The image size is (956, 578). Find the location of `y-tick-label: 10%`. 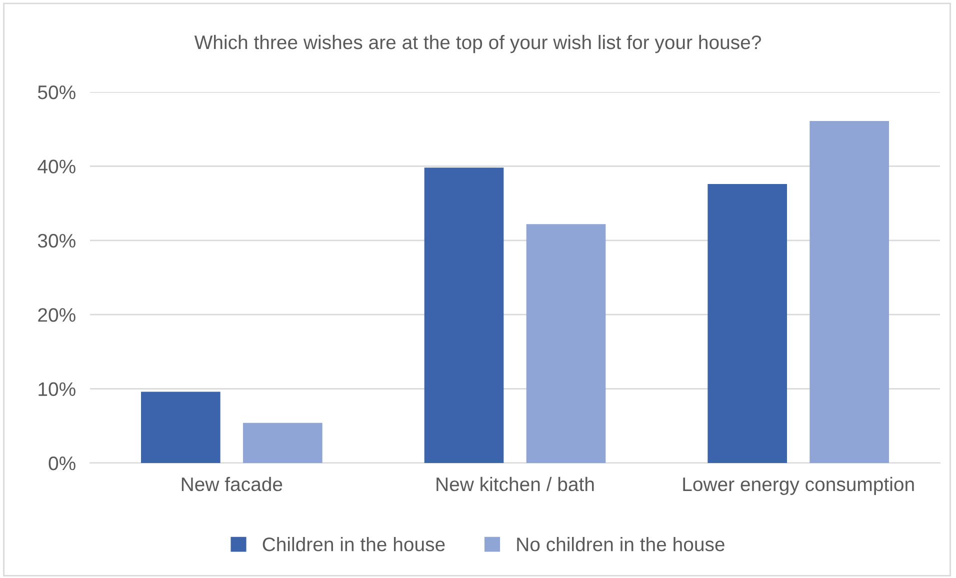

y-tick-label: 10% is located at coordinates (57, 389).